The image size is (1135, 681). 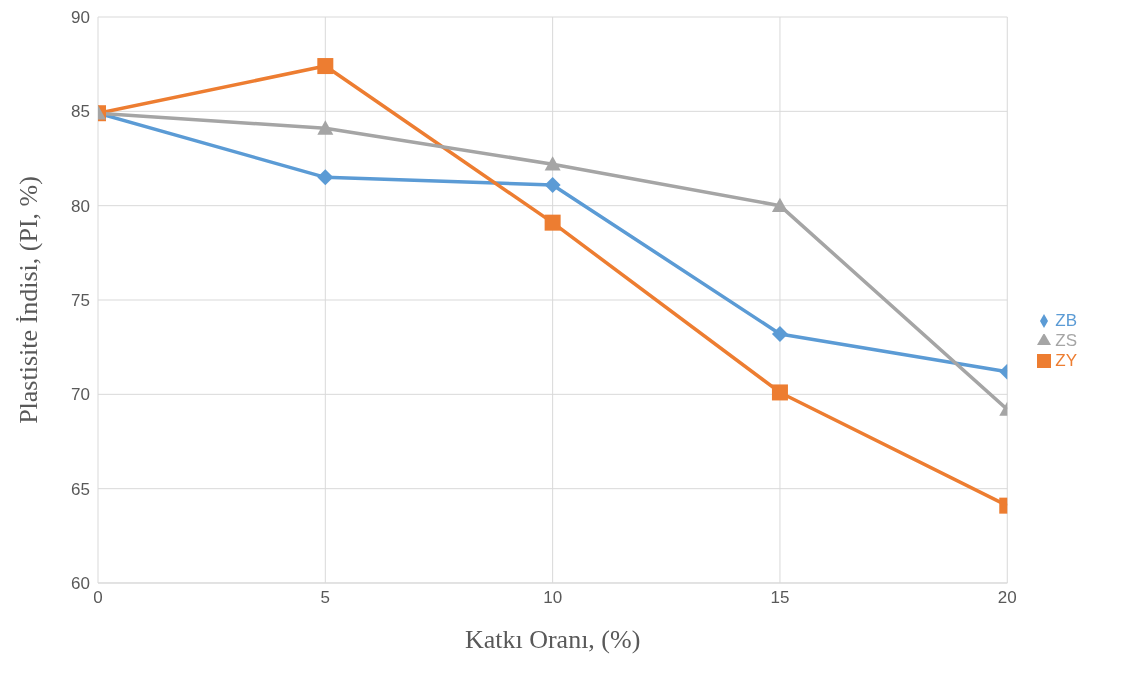 What do you see at coordinates (552, 639) in the screenshot?
I see `x-axis-title: Katkı Oranı, (%)` at bounding box center [552, 639].